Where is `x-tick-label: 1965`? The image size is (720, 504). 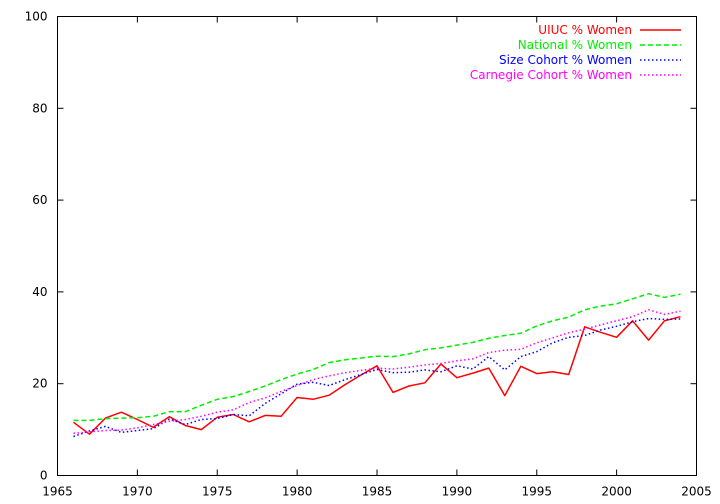
x-tick-label: 1965 is located at coordinates (57, 492).